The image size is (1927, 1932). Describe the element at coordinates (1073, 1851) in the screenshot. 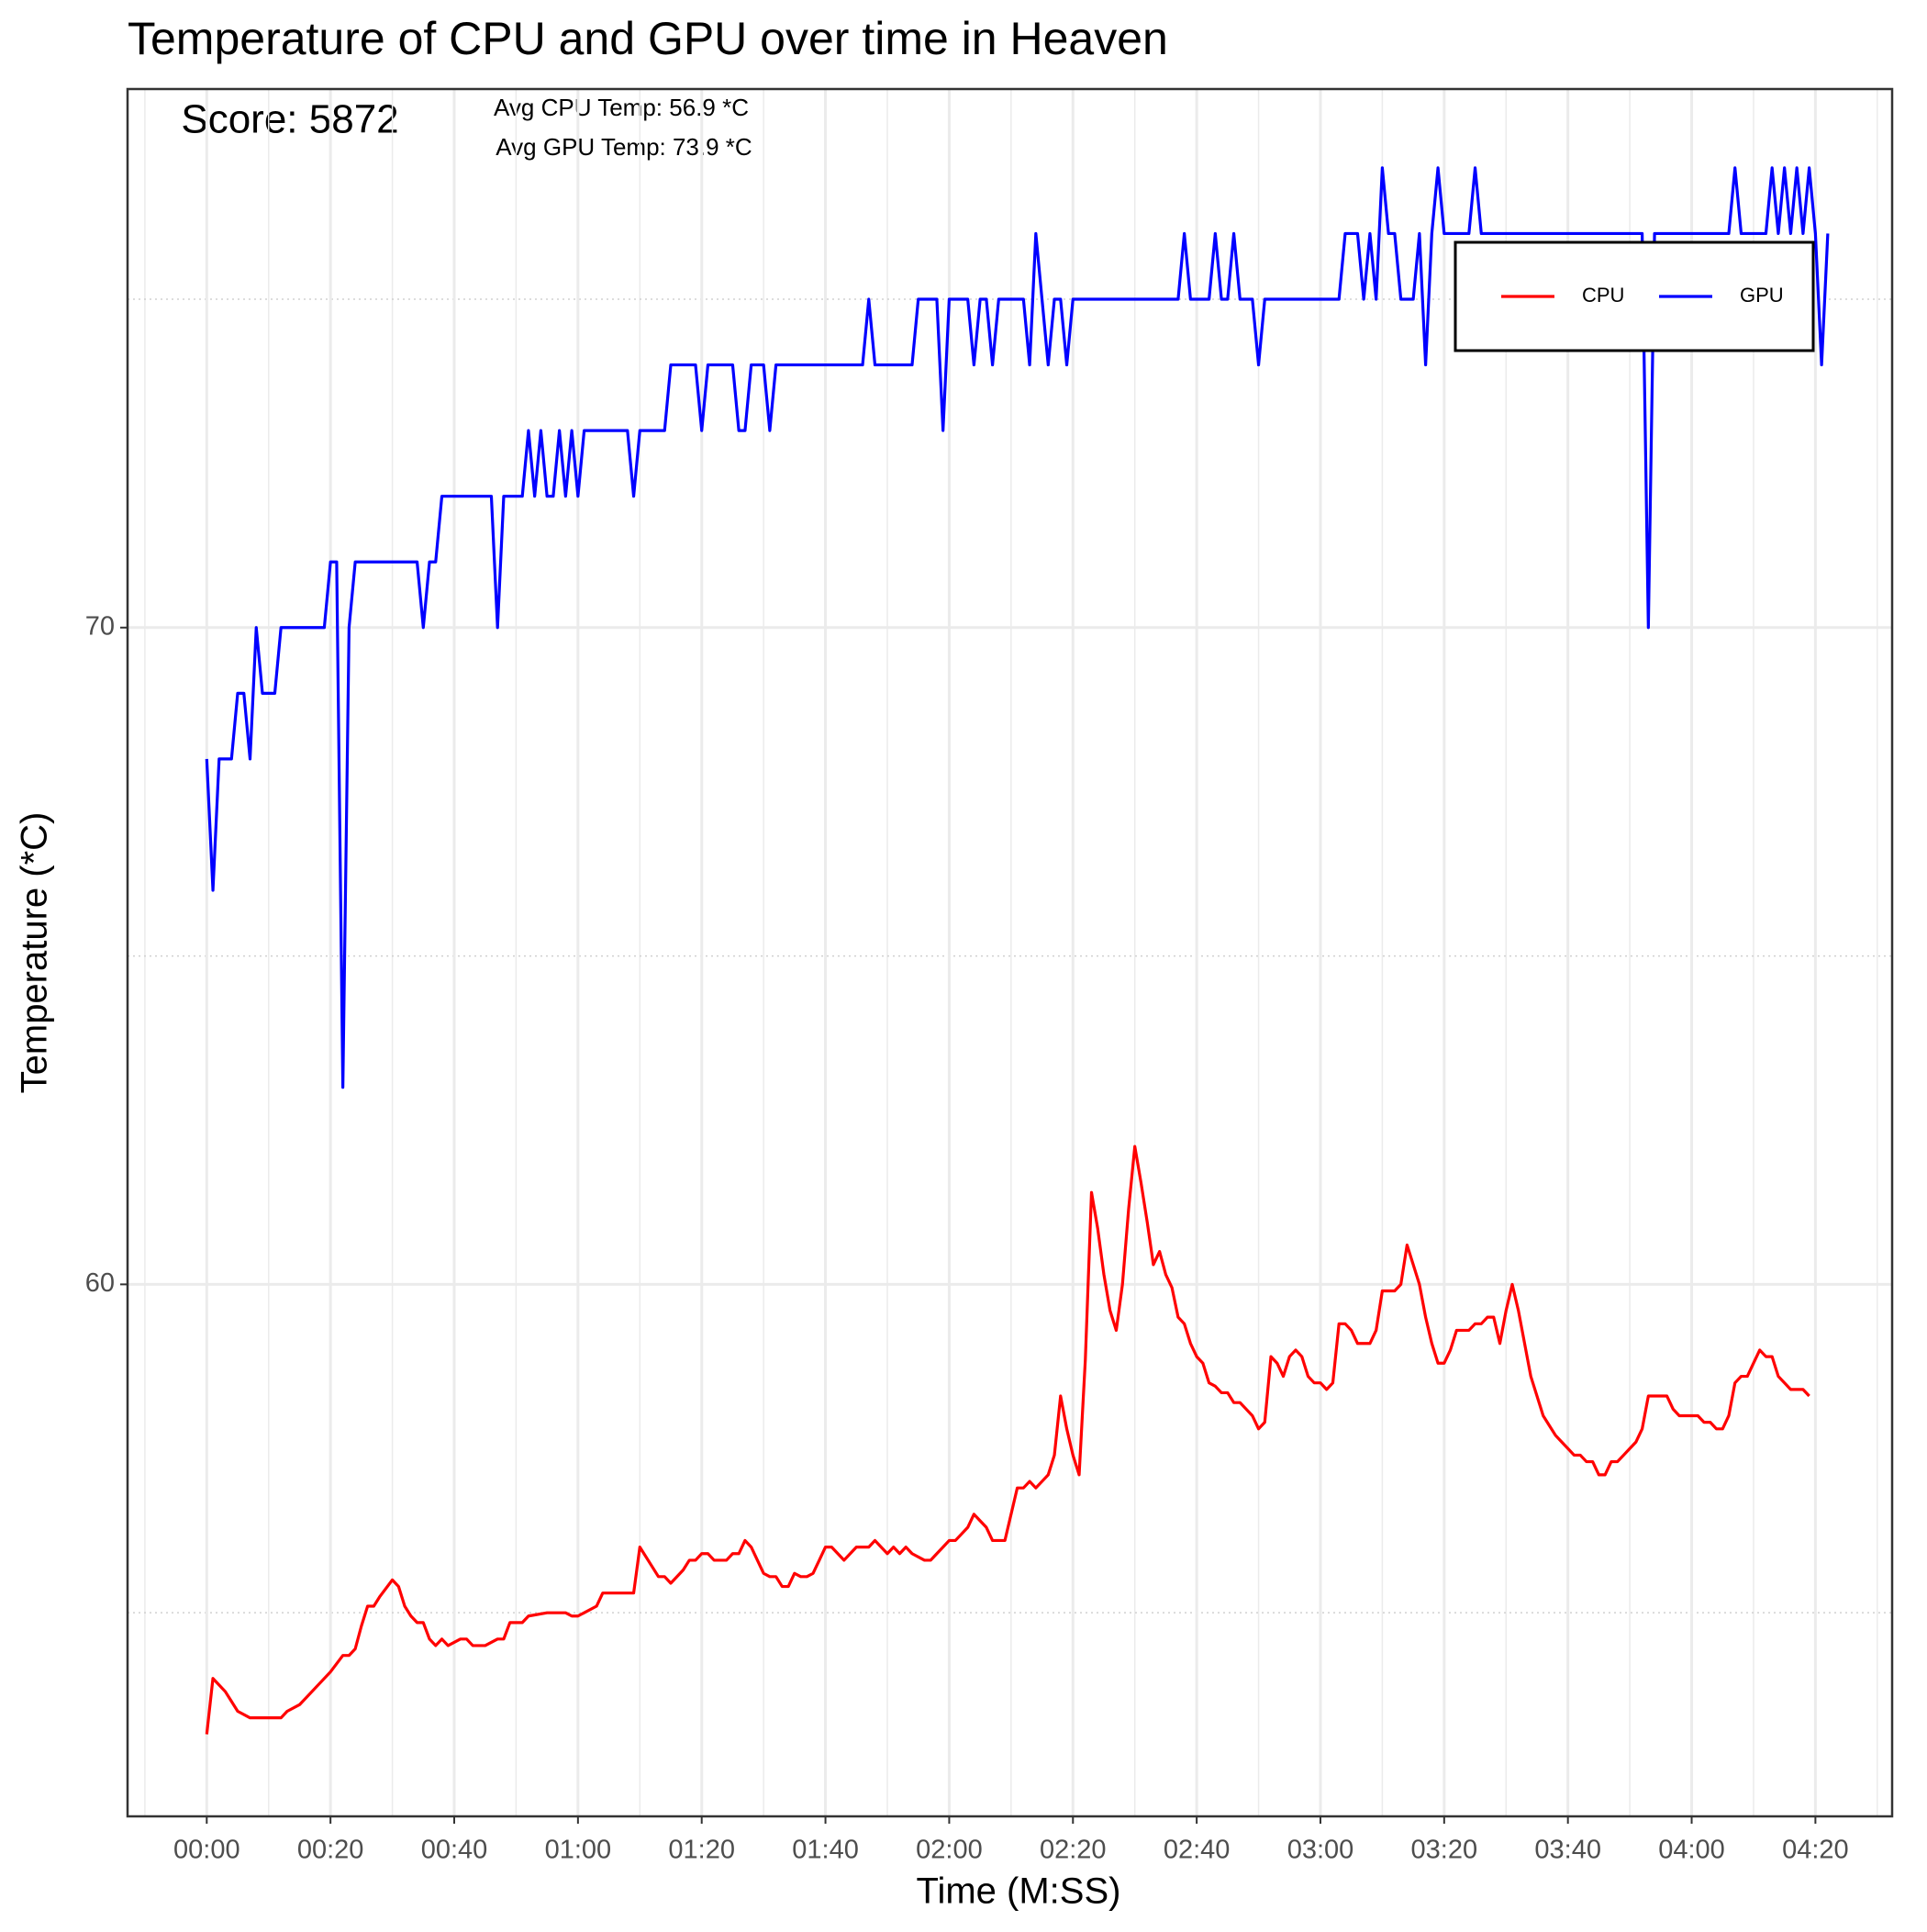

I see `x-tick-label: 02:20` at that location.